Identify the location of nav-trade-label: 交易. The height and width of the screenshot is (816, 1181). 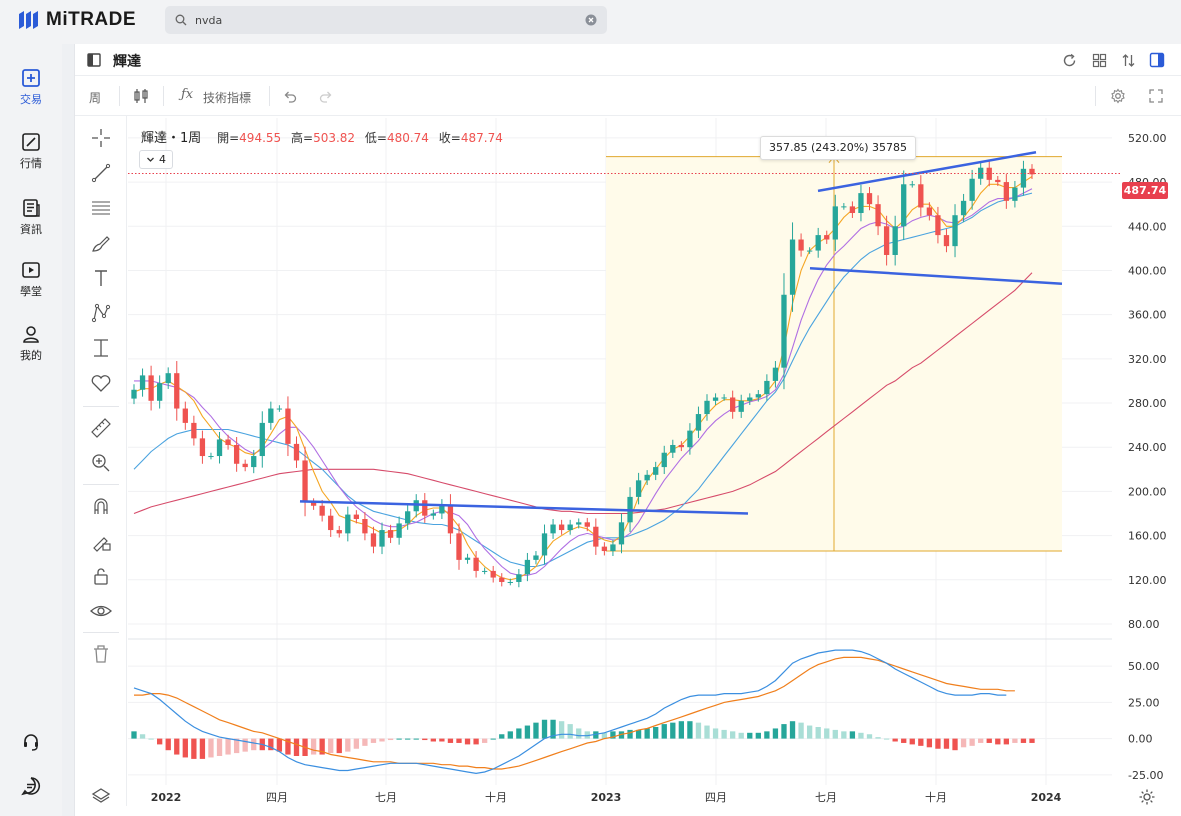
(31, 99).